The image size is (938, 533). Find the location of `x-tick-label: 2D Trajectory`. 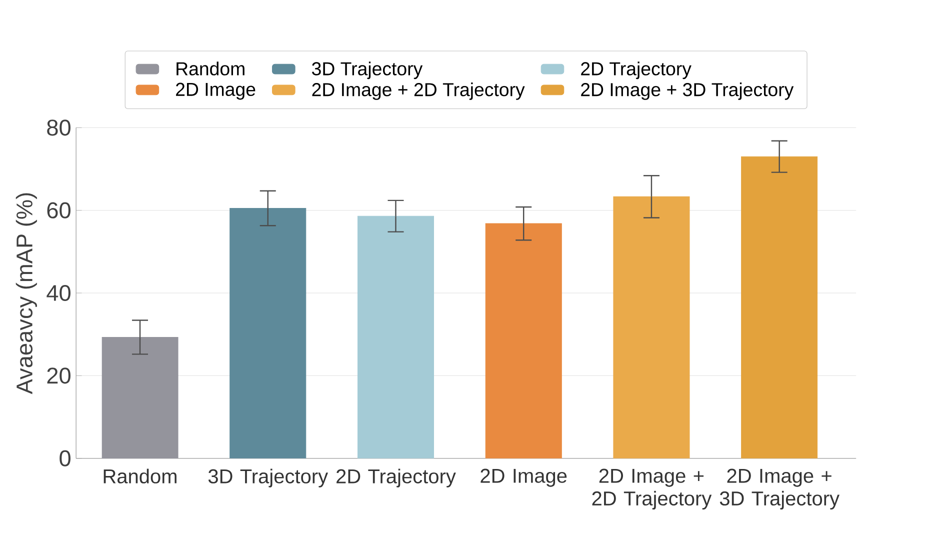

x-tick-label: 2D Trajectory is located at coordinates (396, 478).